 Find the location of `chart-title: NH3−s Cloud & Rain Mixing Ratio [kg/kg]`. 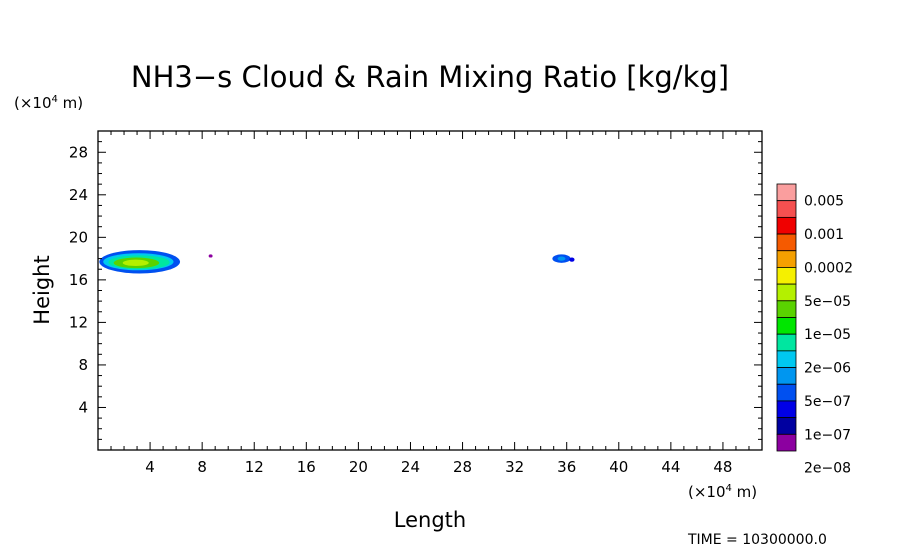

chart-title: NH3−s Cloud & Rain Mixing Ratio [kg/kg] is located at coordinates (430, 77).